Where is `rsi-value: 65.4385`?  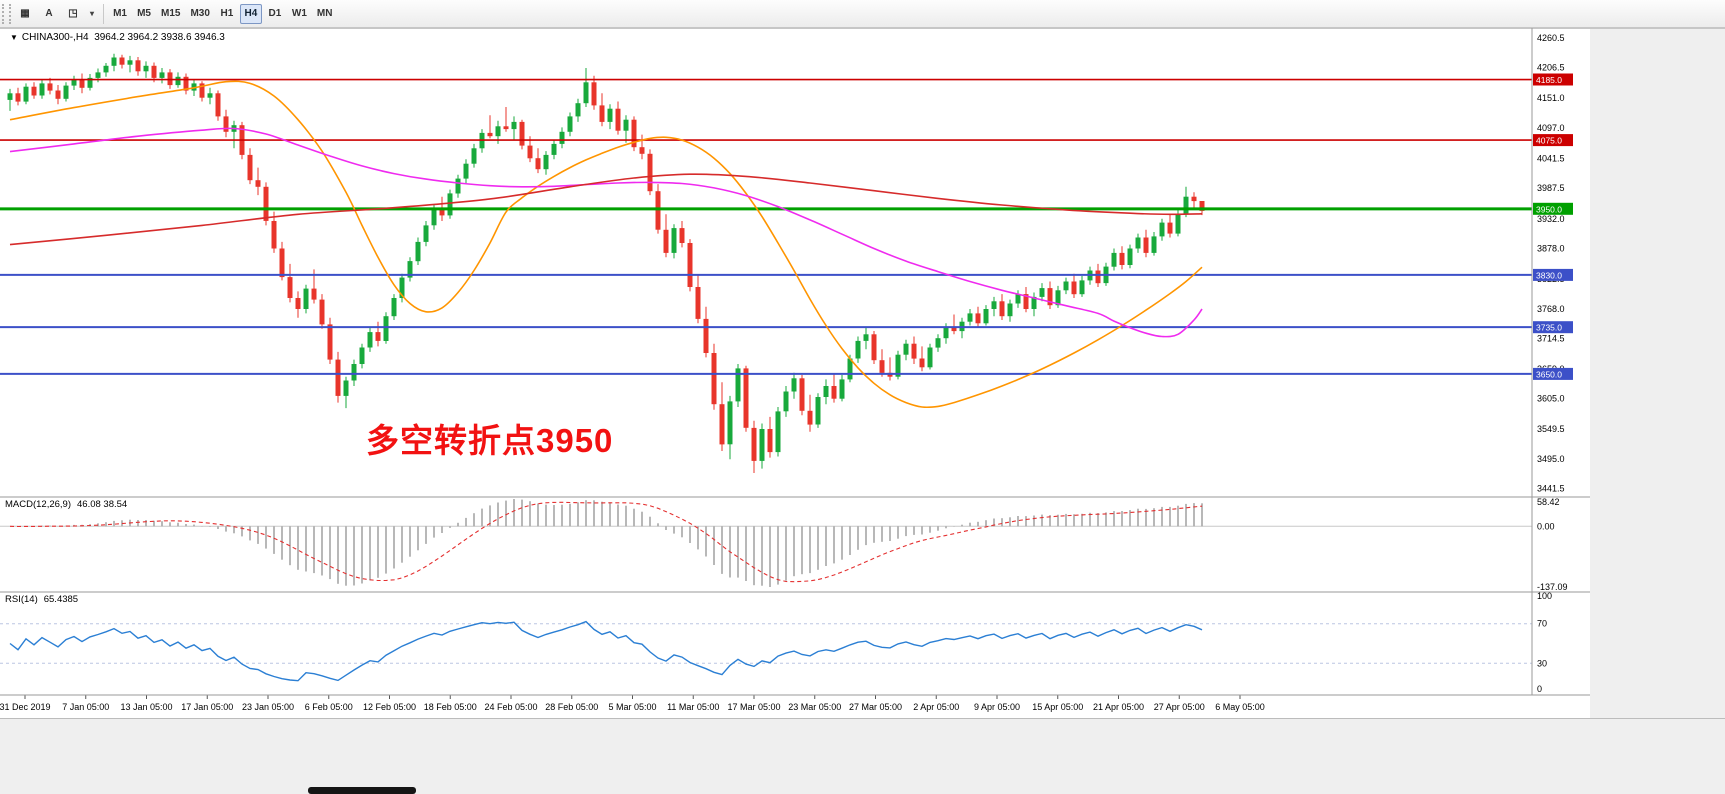
rsi-value: 65.4385 is located at coordinates (61, 599).